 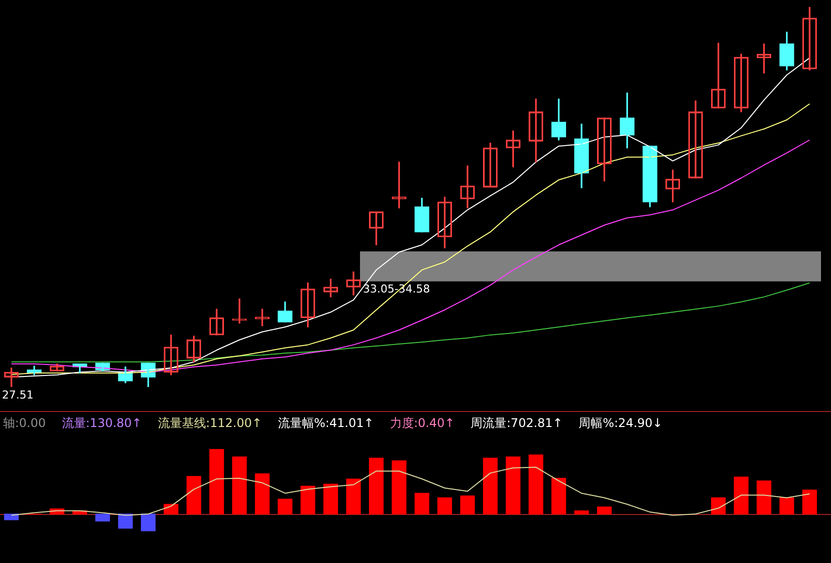 I want to click on text: 周流量:702.81↑, so click(x=516, y=423).